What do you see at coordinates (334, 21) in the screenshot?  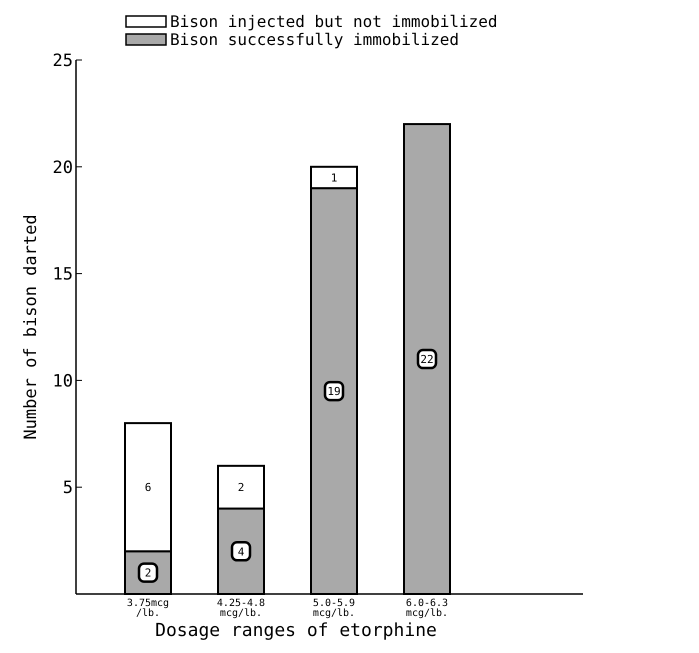 I see `legend-label: Bison injected but not immobilized` at bounding box center [334, 21].